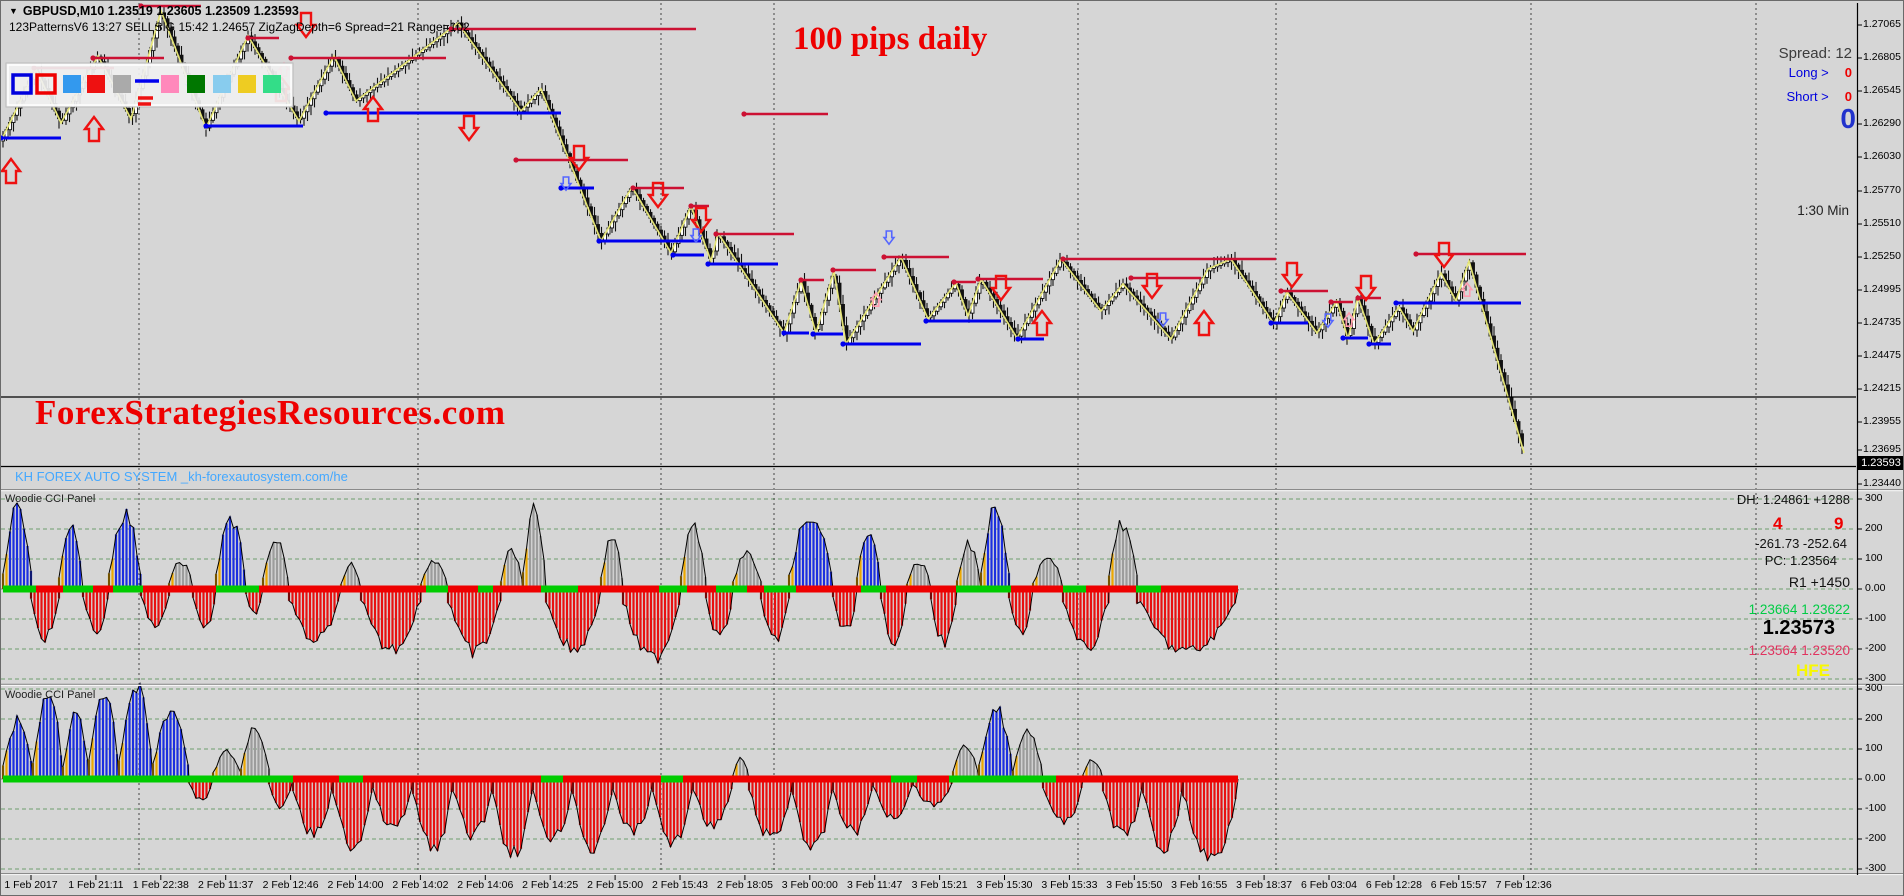 The height and width of the screenshot is (896, 1904). I want to click on signal-zero-value: 0, so click(1848, 118).